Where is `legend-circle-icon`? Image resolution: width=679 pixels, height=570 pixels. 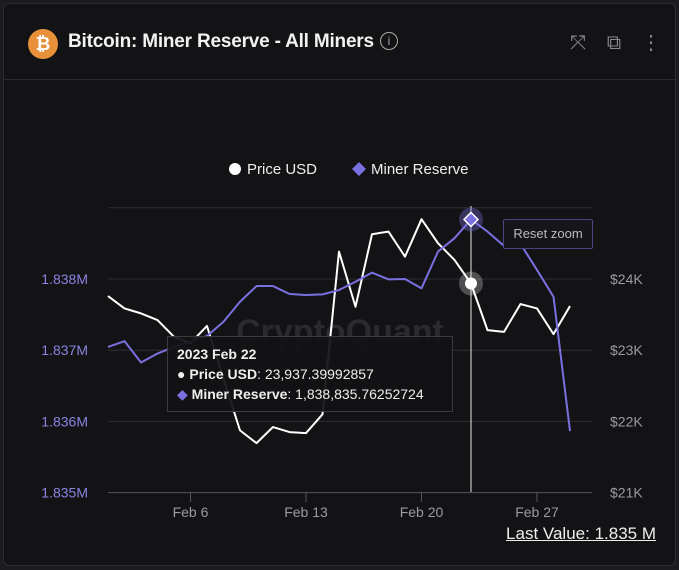 legend-circle-icon is located at coordinates (235, 169).